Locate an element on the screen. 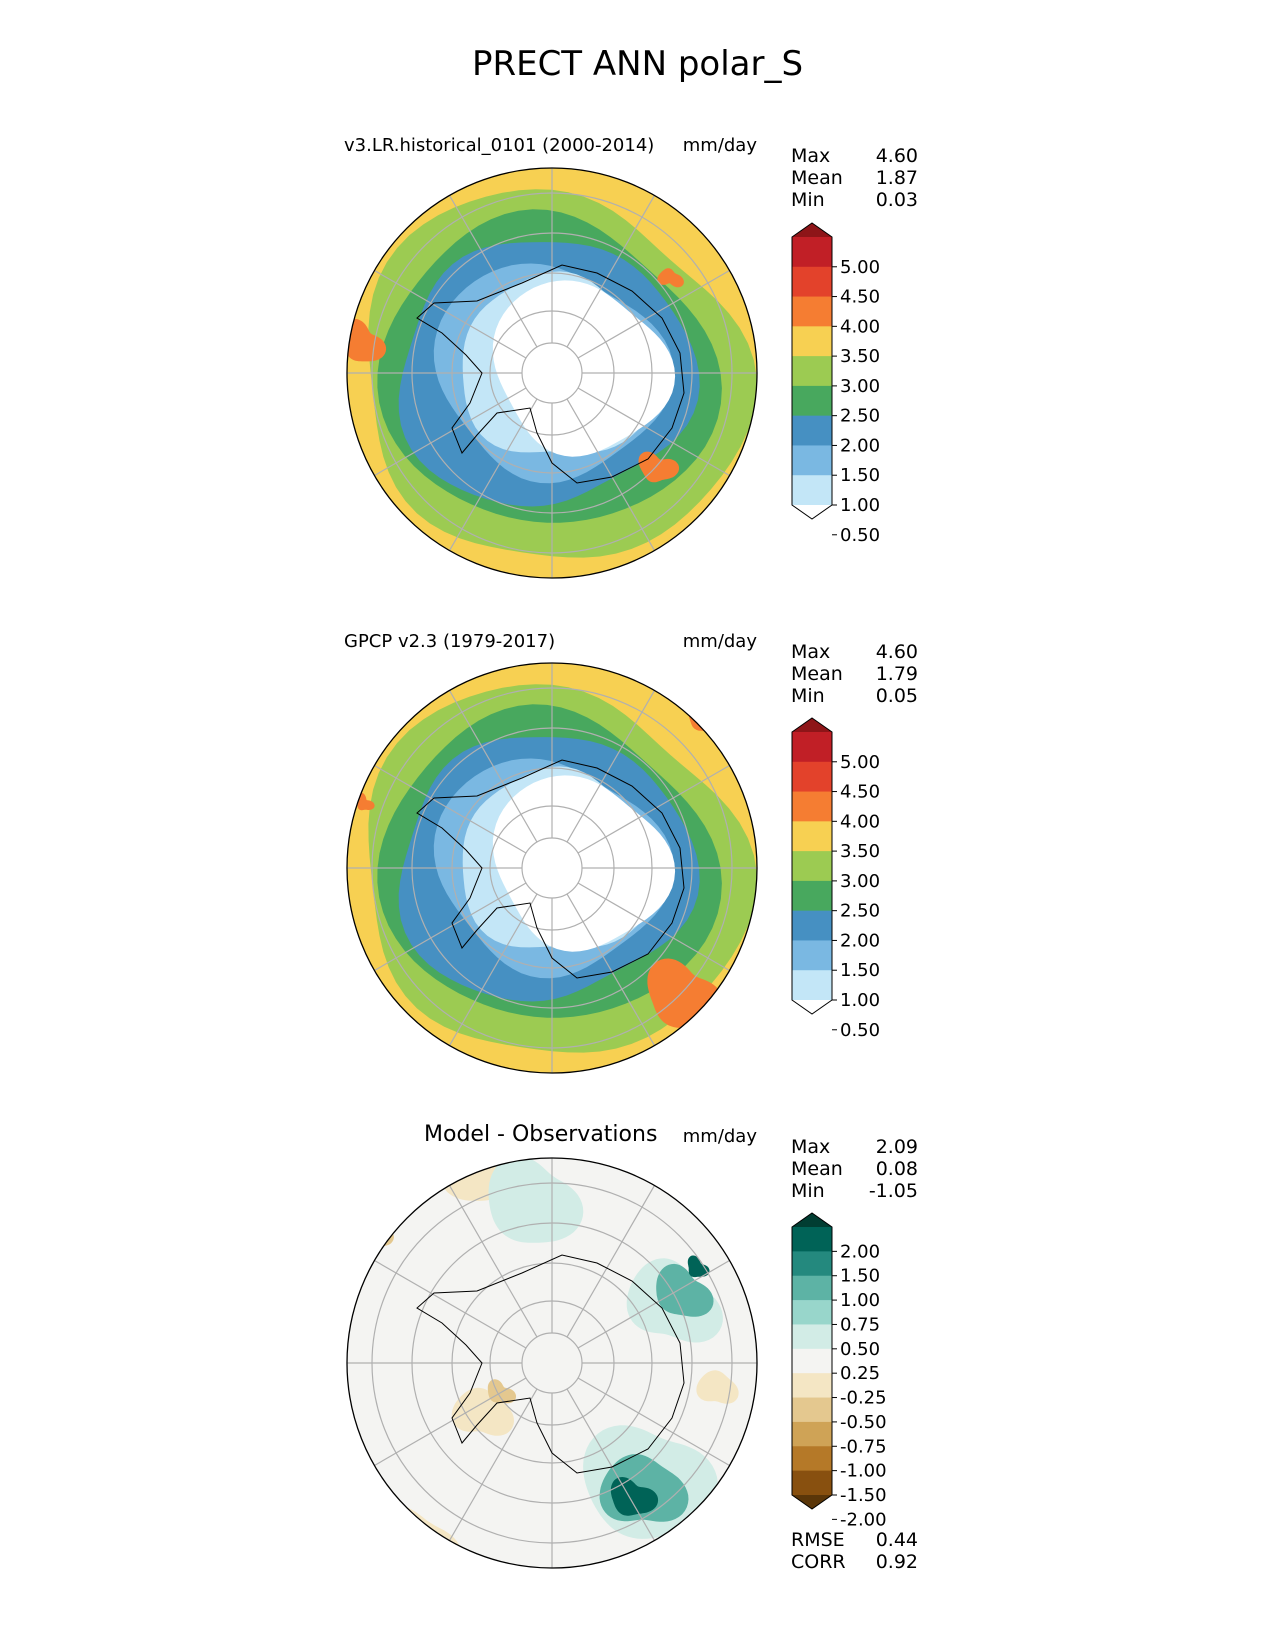  colorbar-tick-label: -2.00 is located at coordinates (863, 1519).